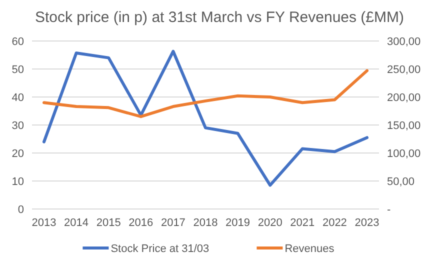 This screenshot has height=266, width=439. Describe the element at coordinates (309, 248) in the screenshot. I see `legend-label: Revenues` at that location.